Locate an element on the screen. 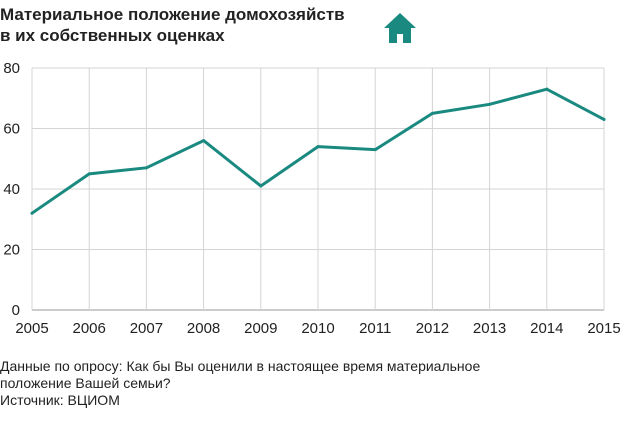 This screenshot has height=422, width=624. y-tick-label: 60 is located at coordinates (11, 129).